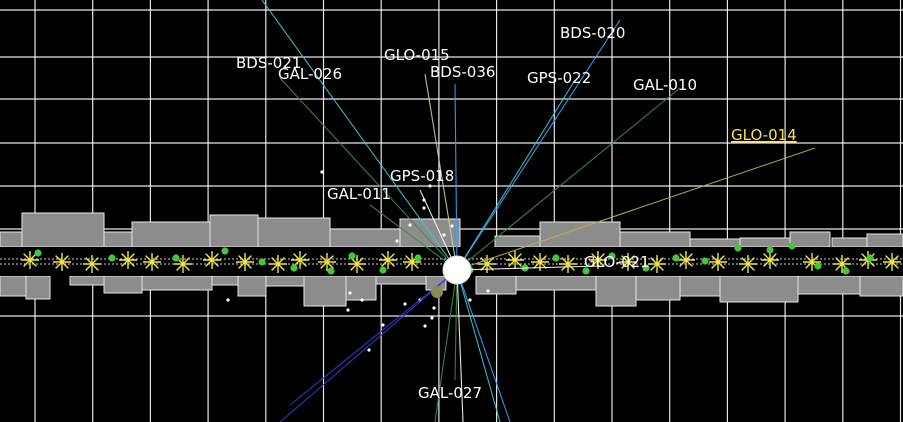 The height and width of the screenshot is (422, 903). Describe the element at coordinates (462, 72) in the screenshot. I see `satellite-label-bds-036: BDS-036` at that location.